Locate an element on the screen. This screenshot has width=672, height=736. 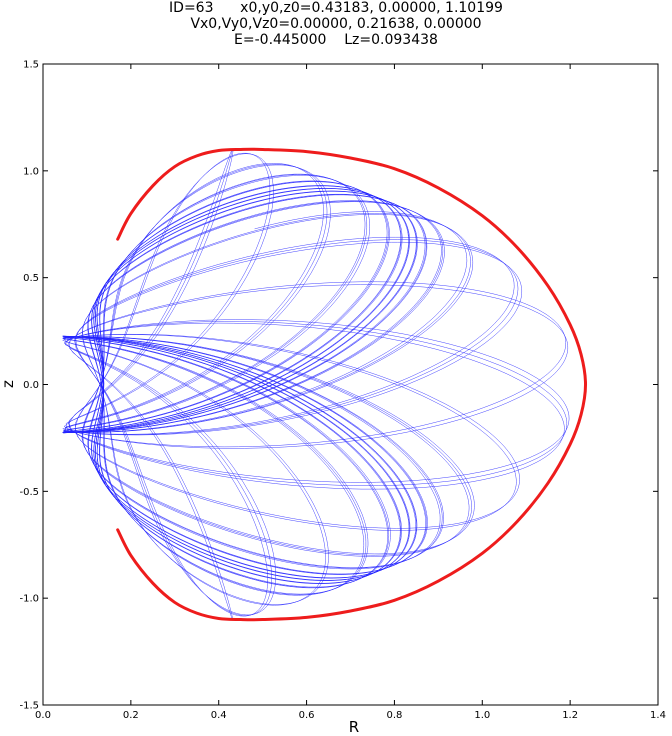
y-axis-label: z is located at coordinates (8, 384).